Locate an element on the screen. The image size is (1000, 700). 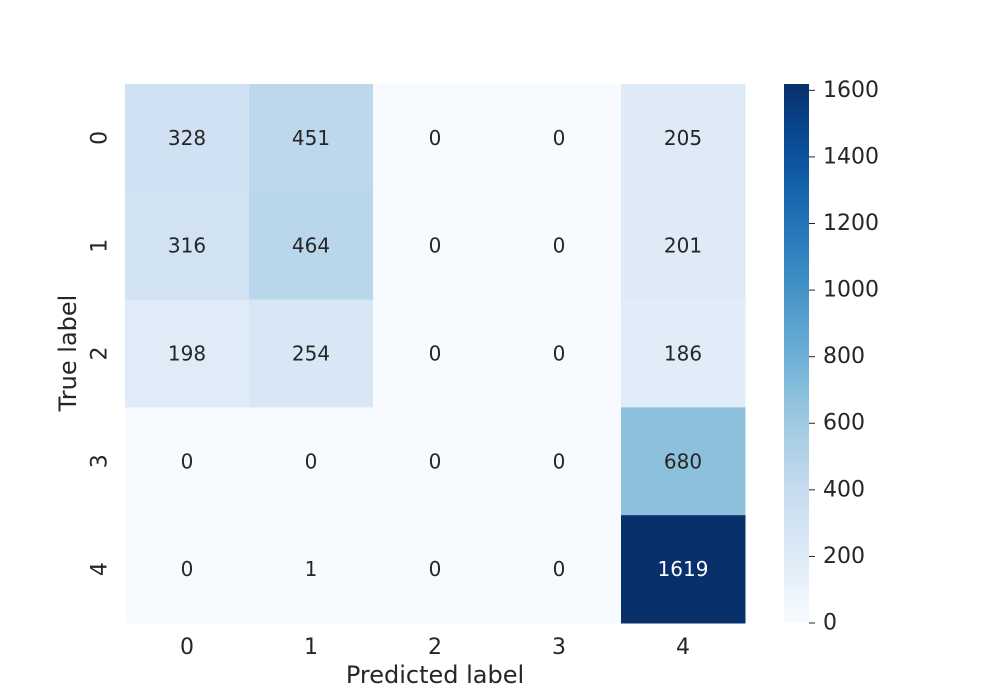
colorbar-tick-label-1200: 1200 is located at coordinates (851, 223).